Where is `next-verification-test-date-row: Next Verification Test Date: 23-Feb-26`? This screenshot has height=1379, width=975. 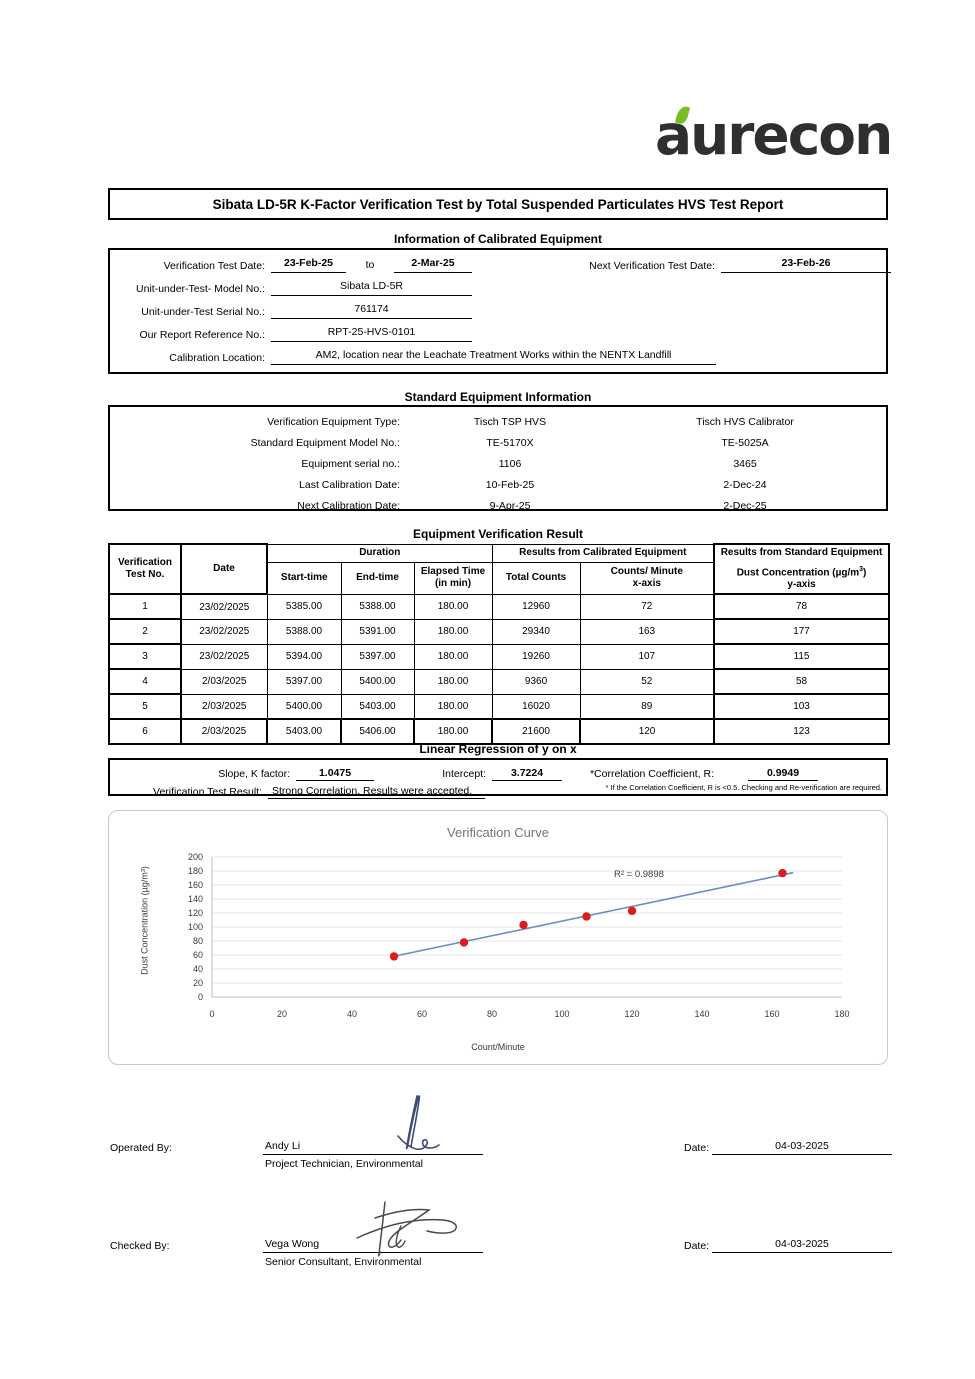 next-verification-test-date-row: Next Verification Test Date: 23-Feb-26 is located at coordinates (705, 263).